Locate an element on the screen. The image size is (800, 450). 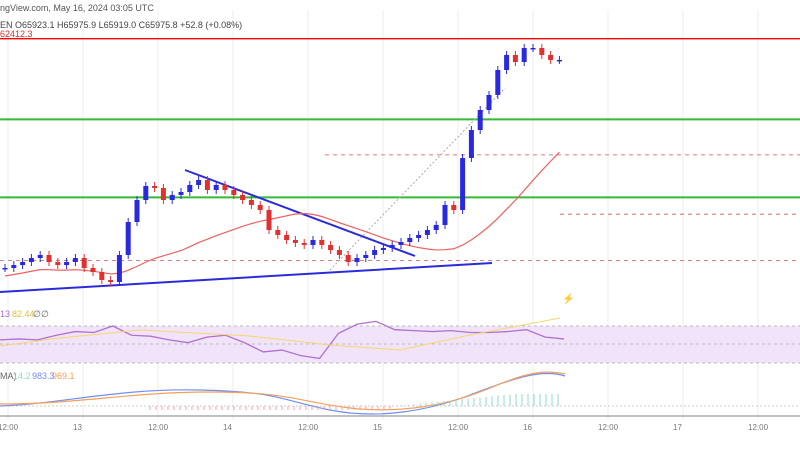
chart-source: ngView.com, May 16, 2024 03:05 UTC is located at coordinates (77, 8).